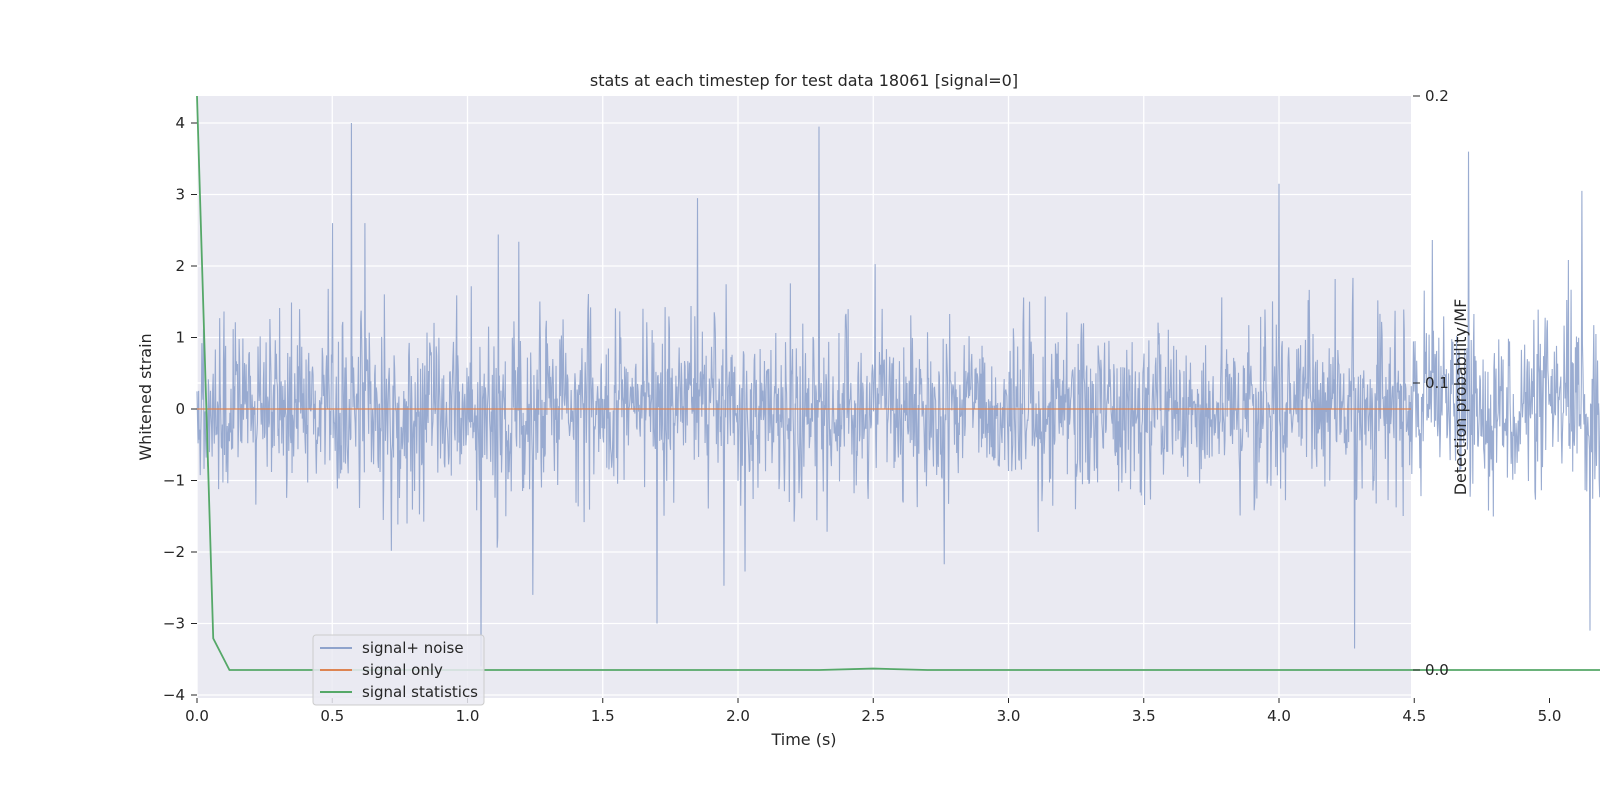 This screenshot has height=800, width=1600. I want to click on x-tick-label: 1.5, so click(603, 716).